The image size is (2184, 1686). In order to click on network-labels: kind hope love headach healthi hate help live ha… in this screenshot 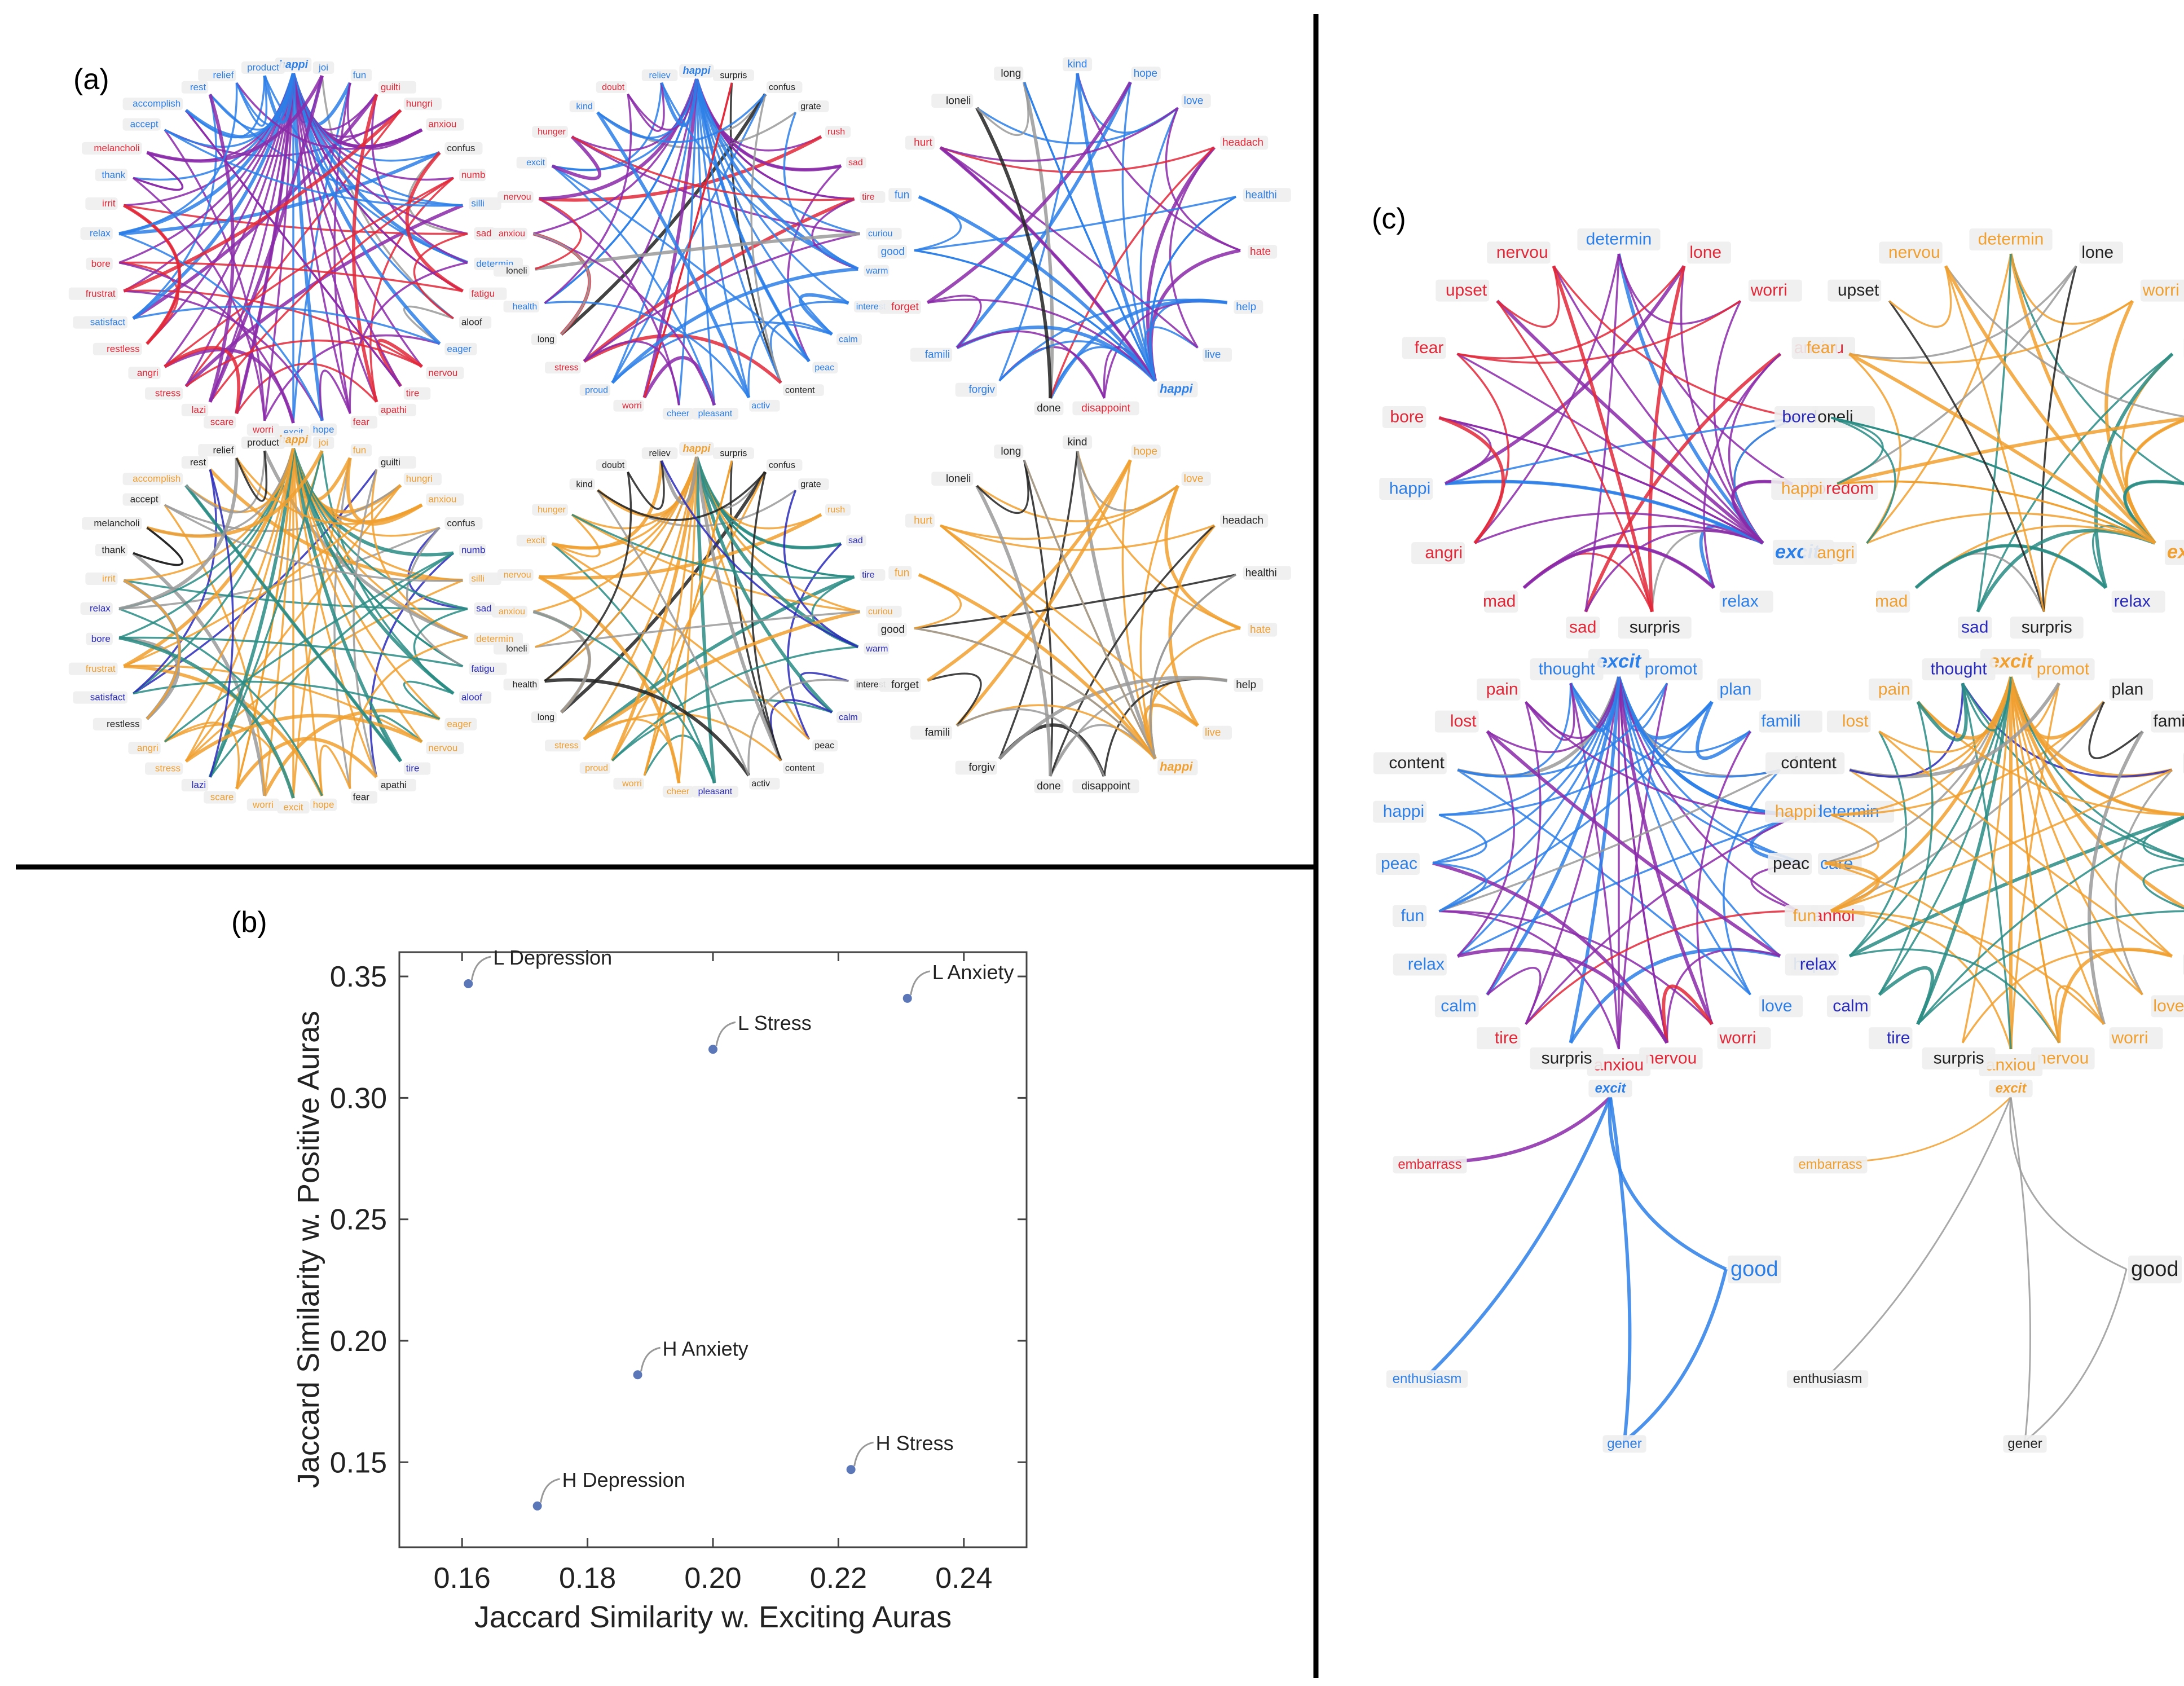, I will do `click(1084, 614)`.